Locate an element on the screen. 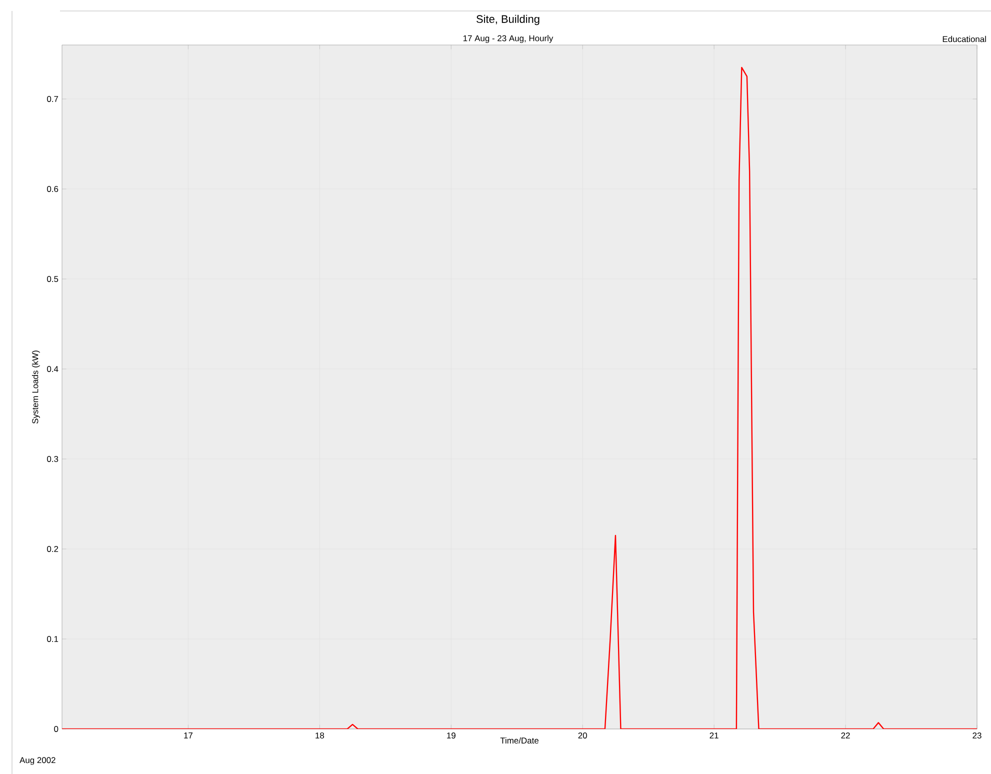 The image size is (991, 774). x-tick-label: 22 is located at coordinates (845, 735).